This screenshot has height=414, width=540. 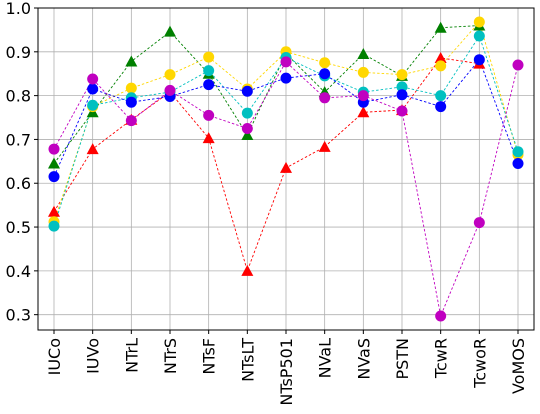 I want to click on y-tick-label: 0.5, so click(x=18, y=227).